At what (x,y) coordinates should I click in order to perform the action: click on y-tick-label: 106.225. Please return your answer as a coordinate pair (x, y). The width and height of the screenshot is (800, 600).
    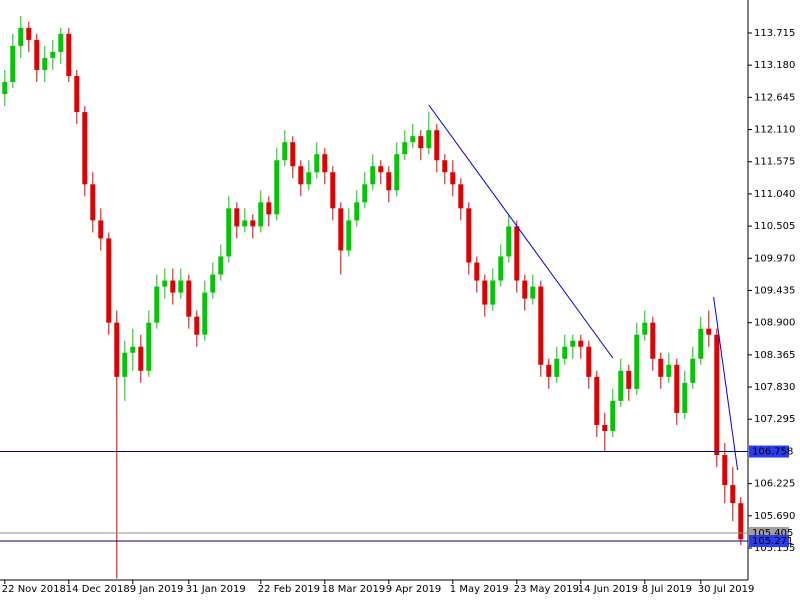
    Looking at the image, I should click on (774, 484).